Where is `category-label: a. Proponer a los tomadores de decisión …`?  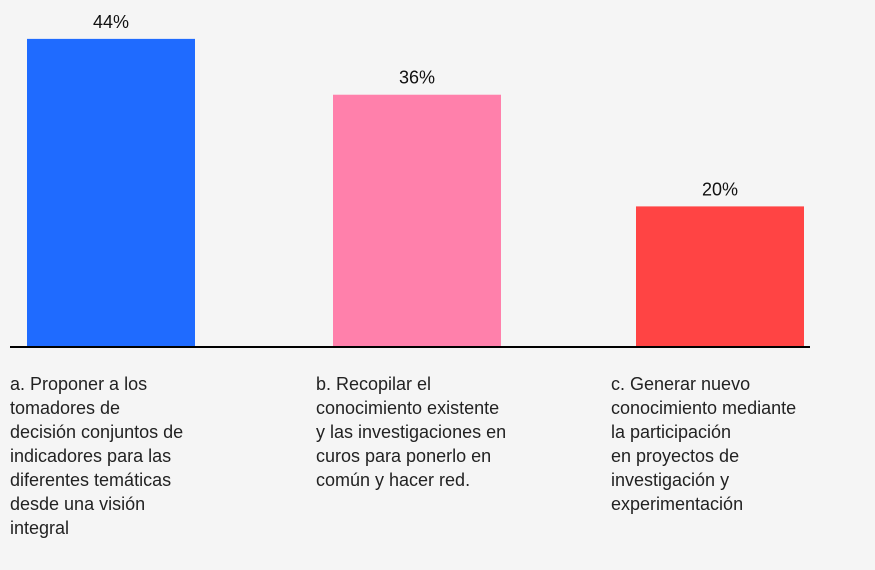
category-label: a. Proponer a los tomadores de decisión … is located at coordinates (97, 456).